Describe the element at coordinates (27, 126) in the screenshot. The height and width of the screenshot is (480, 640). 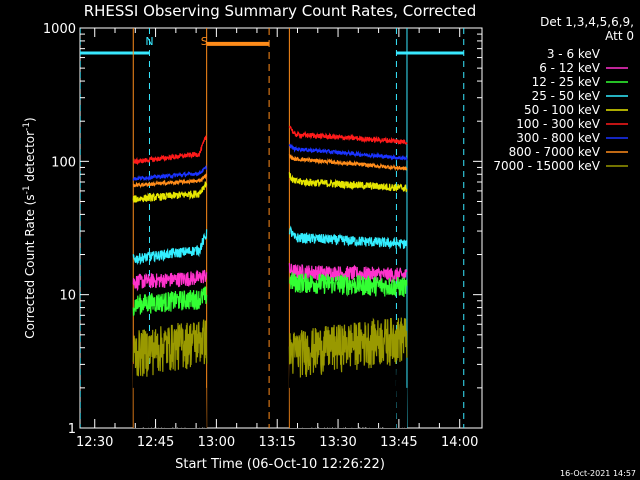
I see `y-axis-label-sup2: -1` at that location.